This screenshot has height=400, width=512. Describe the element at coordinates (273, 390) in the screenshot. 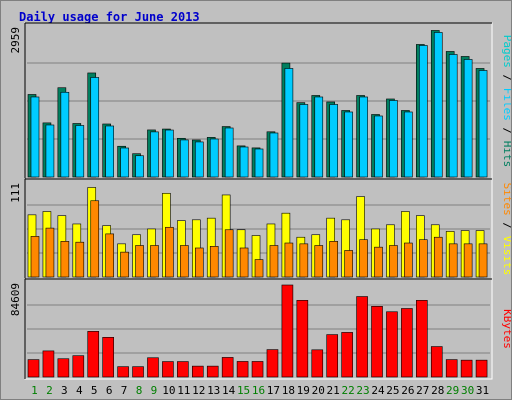

I see `day-label: 17` at that location.